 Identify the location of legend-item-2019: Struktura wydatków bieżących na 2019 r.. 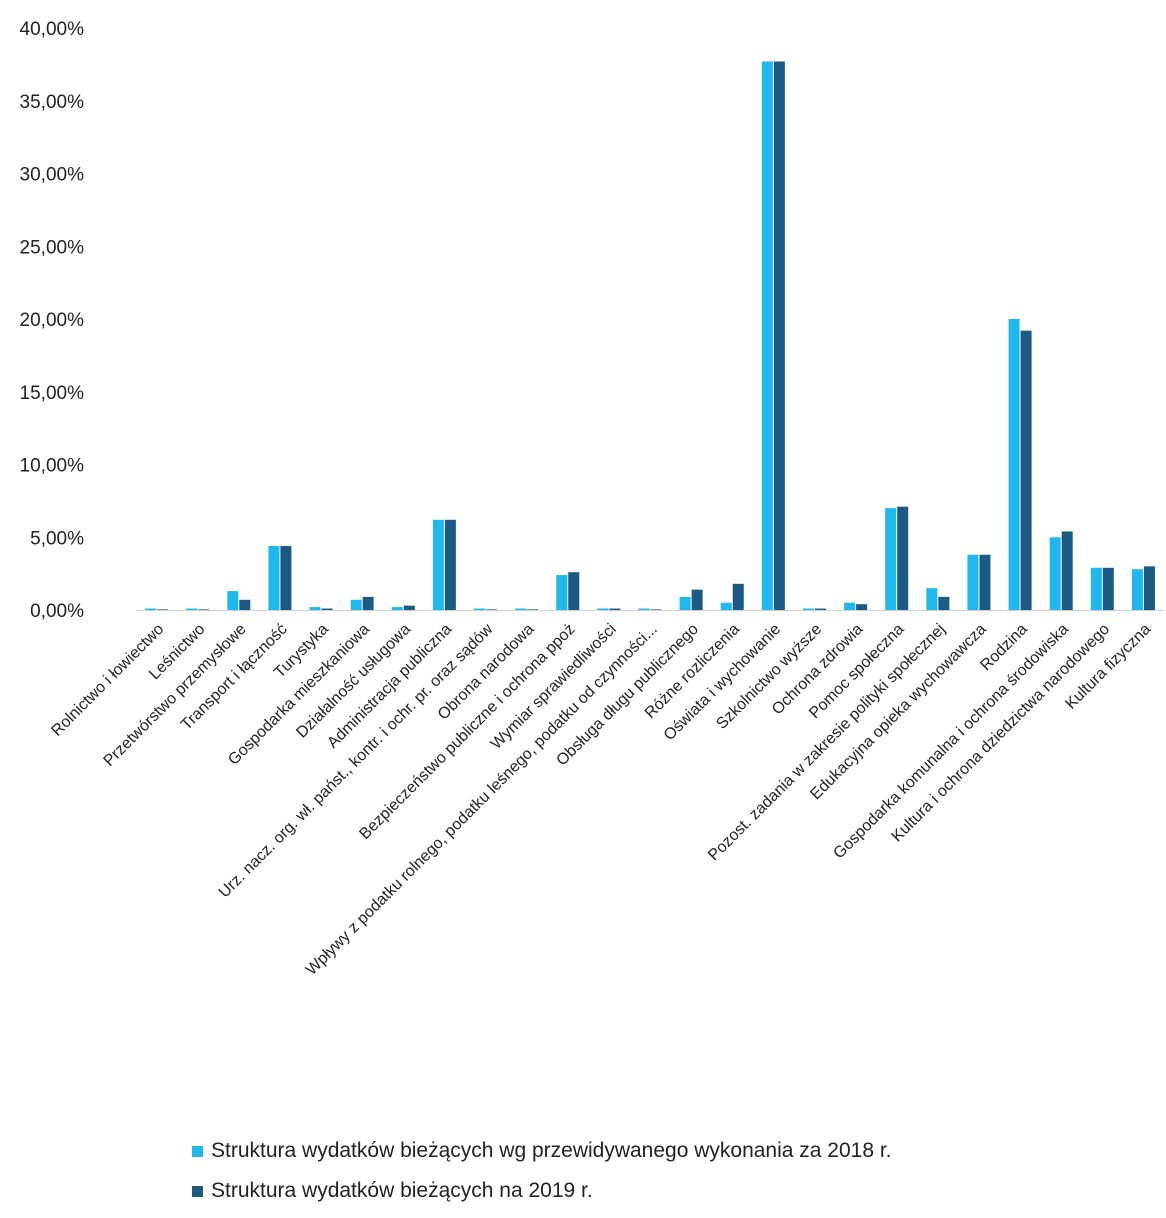
(542, 1191).